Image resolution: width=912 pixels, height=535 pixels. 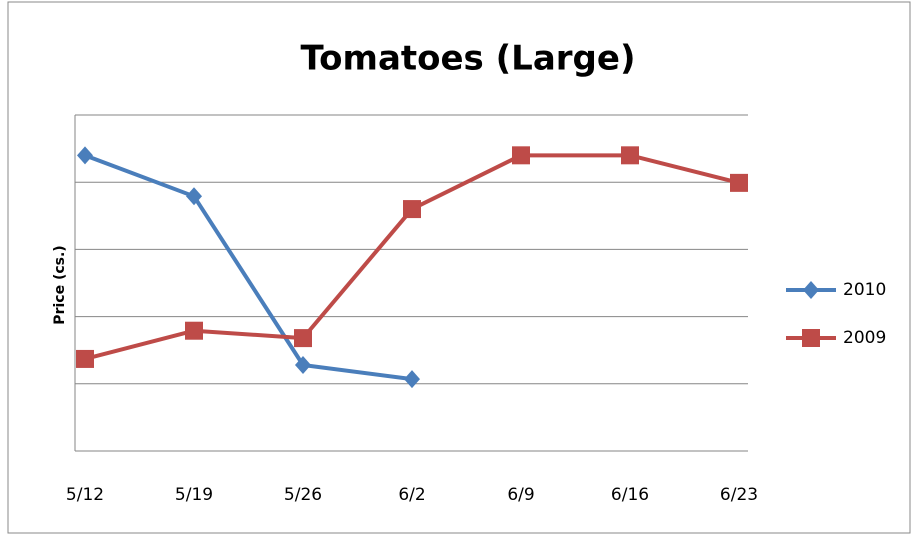 I want to click on chart-title: Tomatoes (Large), so click(x=467, y=59).